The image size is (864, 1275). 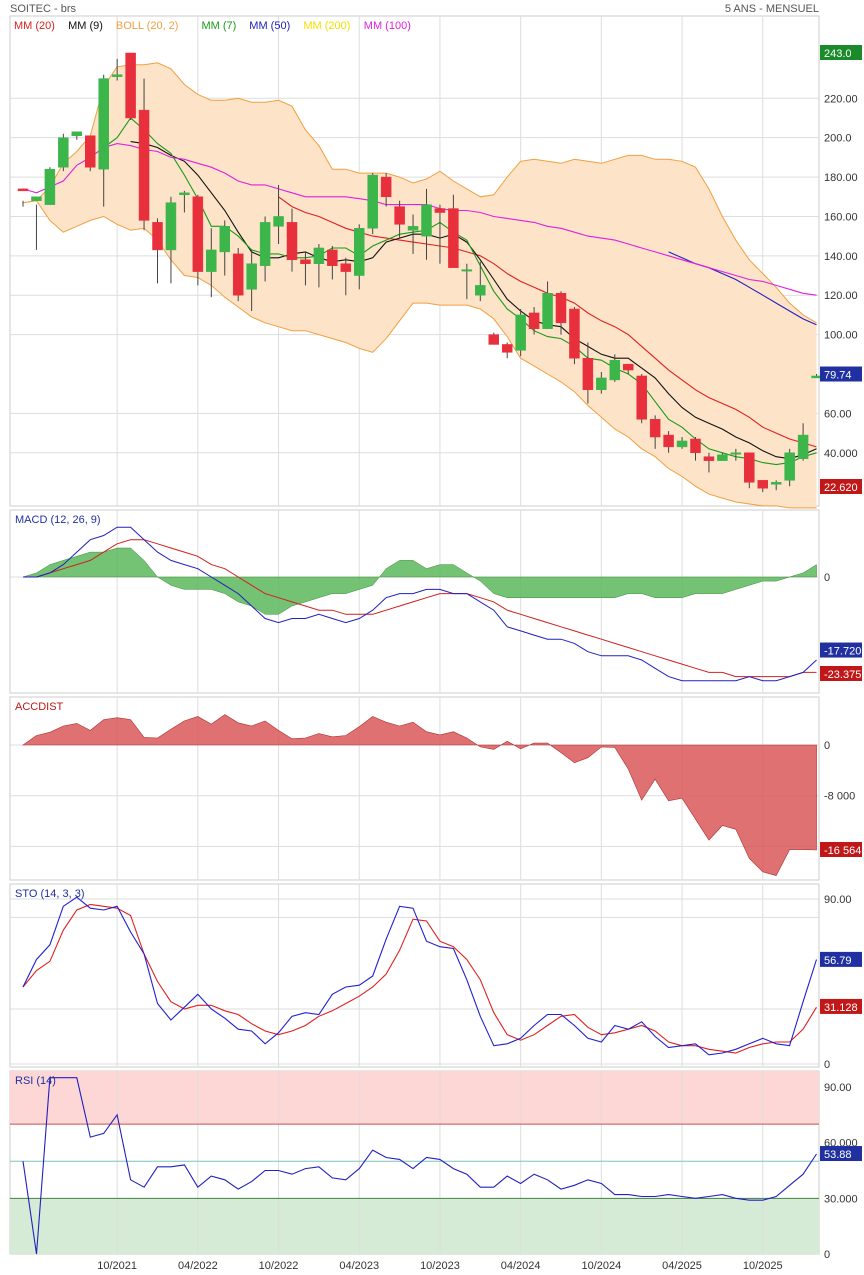 What do you see at coordinates (50, 894) in the screenshot?
I see `sto-title: STO (14, 3, 3)` at bounding box center [50, 894].